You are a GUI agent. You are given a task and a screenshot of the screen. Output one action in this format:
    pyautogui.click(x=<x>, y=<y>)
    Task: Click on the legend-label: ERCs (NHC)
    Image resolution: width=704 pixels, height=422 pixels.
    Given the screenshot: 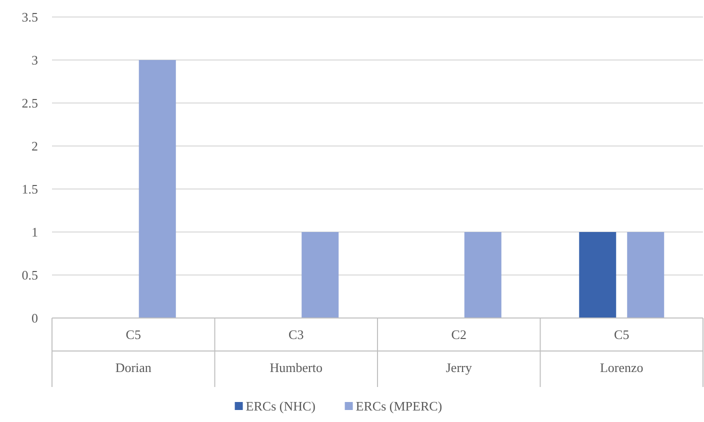 What is the action you would take?
    pyautogui.click(x=281, y=406)
    